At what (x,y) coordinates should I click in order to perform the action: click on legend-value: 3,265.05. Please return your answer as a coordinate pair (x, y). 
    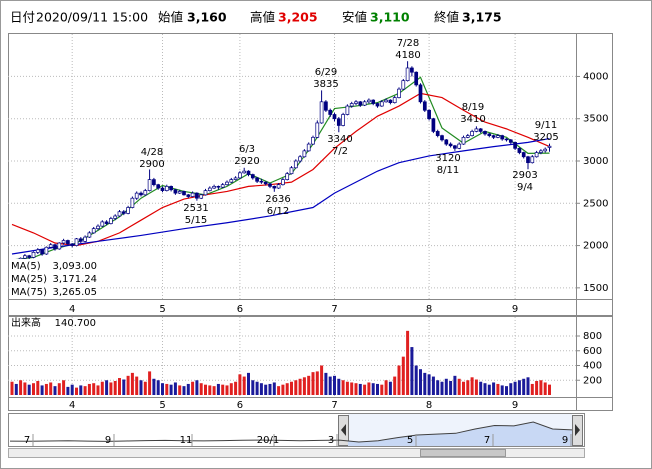
    Looking at the image, I should click on (74, 292).